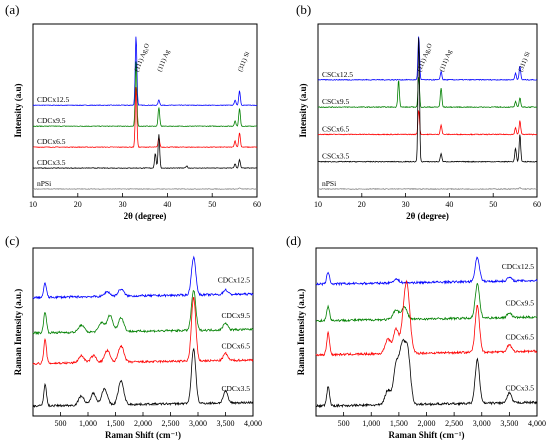 Image resolution: width=550 pixels, height=447 pixels. Describe the element at coordinates (336, 156) in the screenshot. I see `series-label: CSCx3.5` at that location.